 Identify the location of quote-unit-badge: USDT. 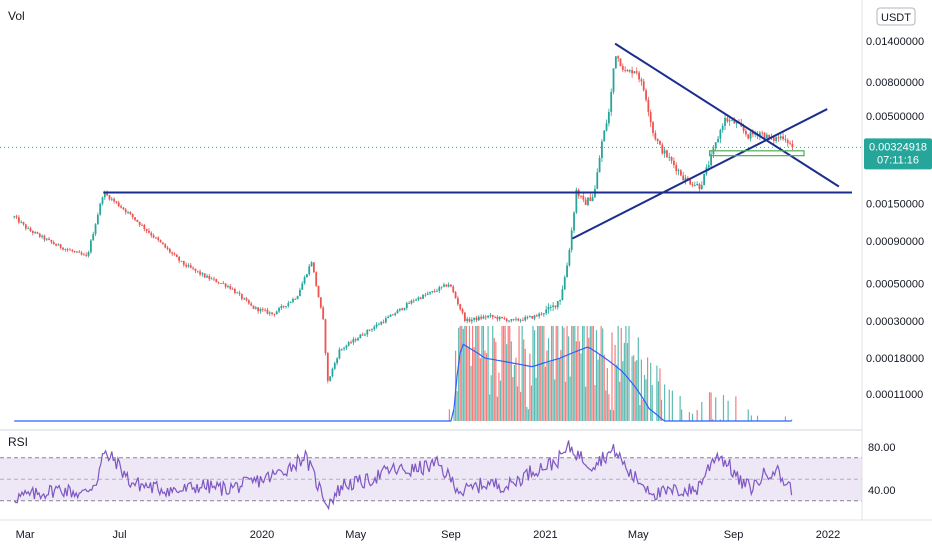
(896, 16).